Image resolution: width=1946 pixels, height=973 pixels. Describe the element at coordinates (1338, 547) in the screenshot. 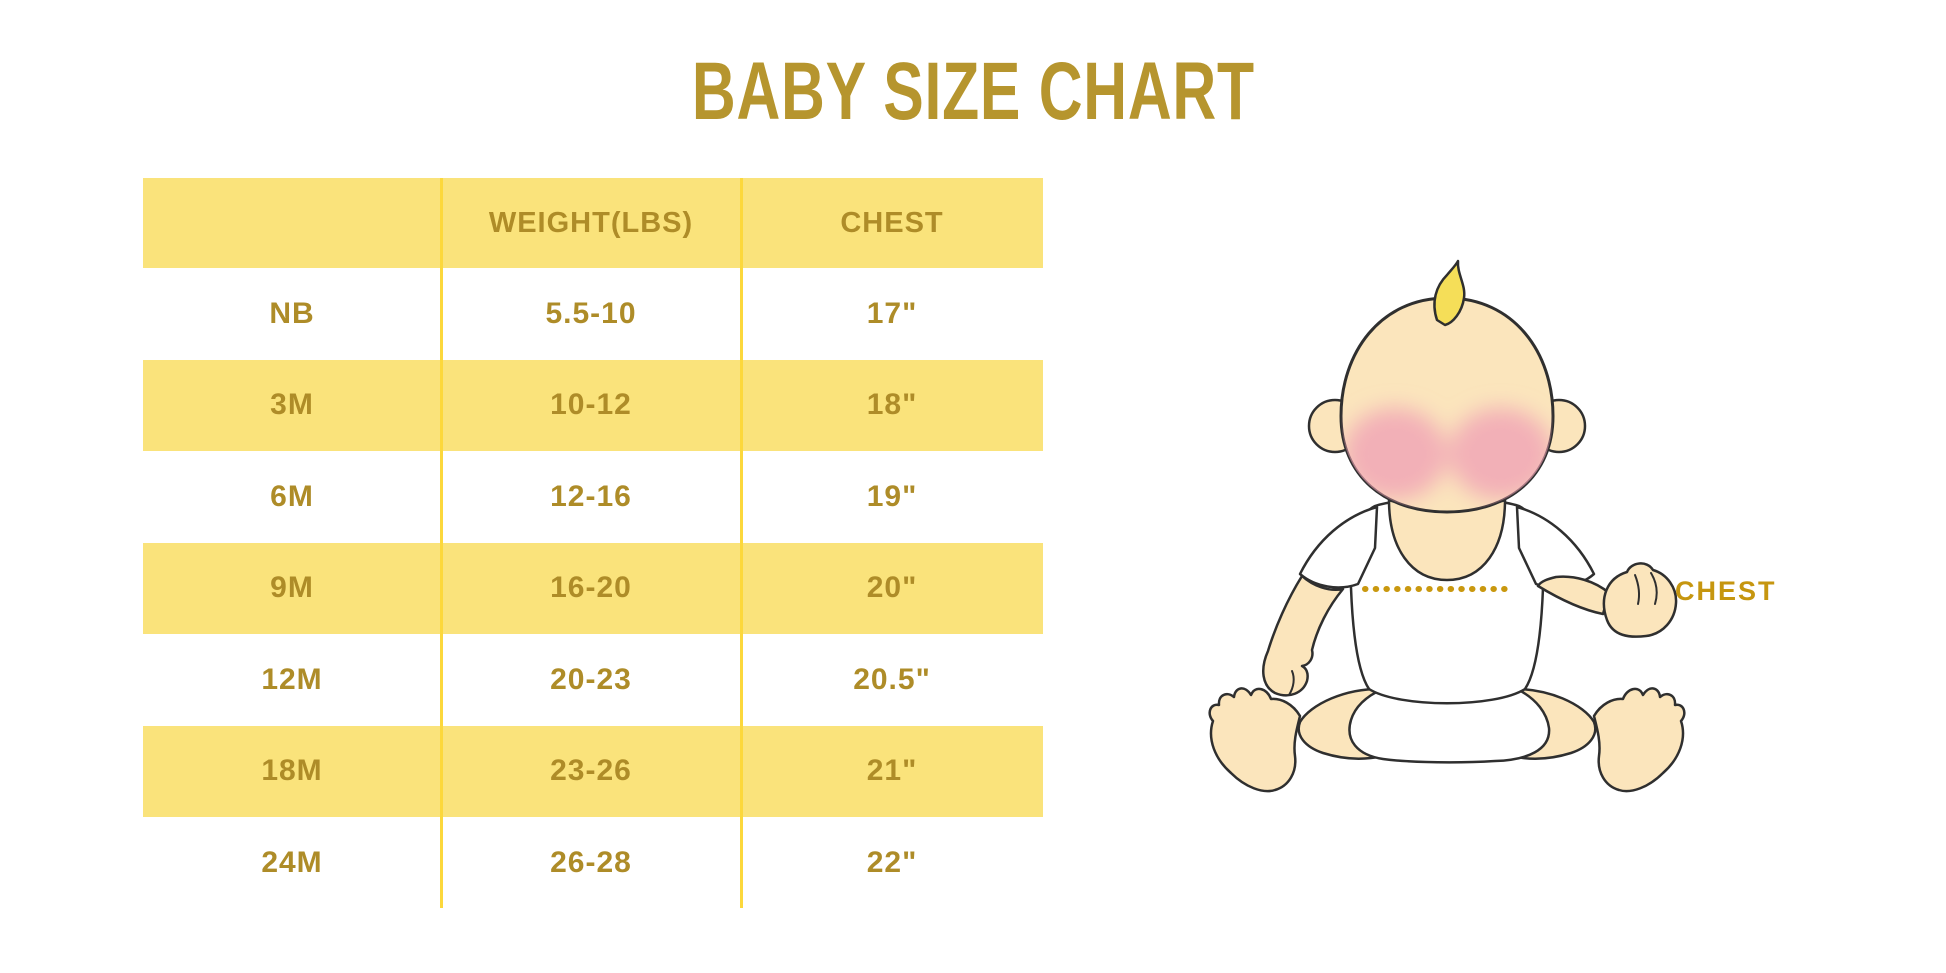

I see `left-sleeve` at that location.